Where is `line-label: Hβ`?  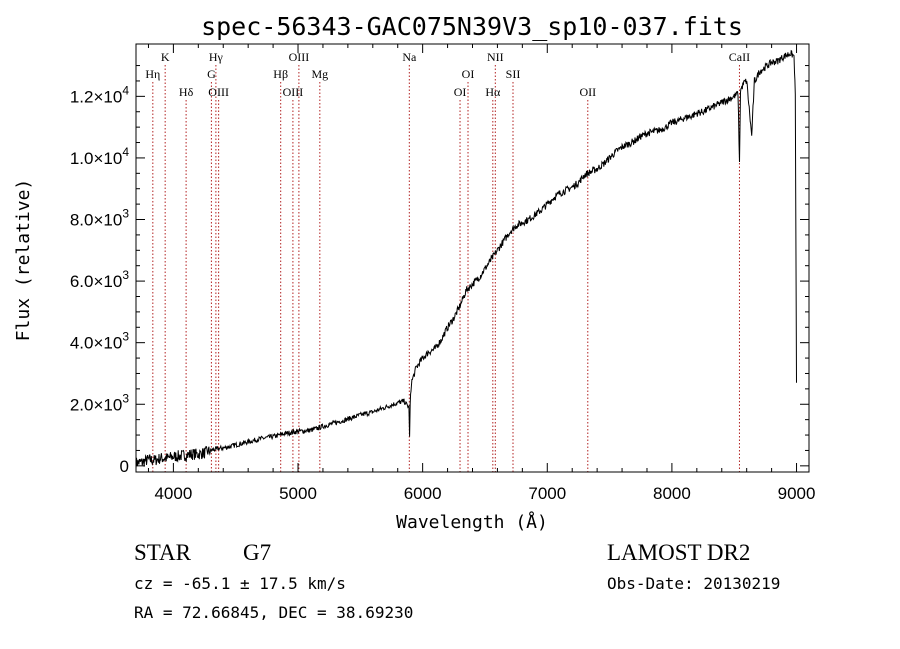 line-label: Hβ is located at coordinates (280, 74).